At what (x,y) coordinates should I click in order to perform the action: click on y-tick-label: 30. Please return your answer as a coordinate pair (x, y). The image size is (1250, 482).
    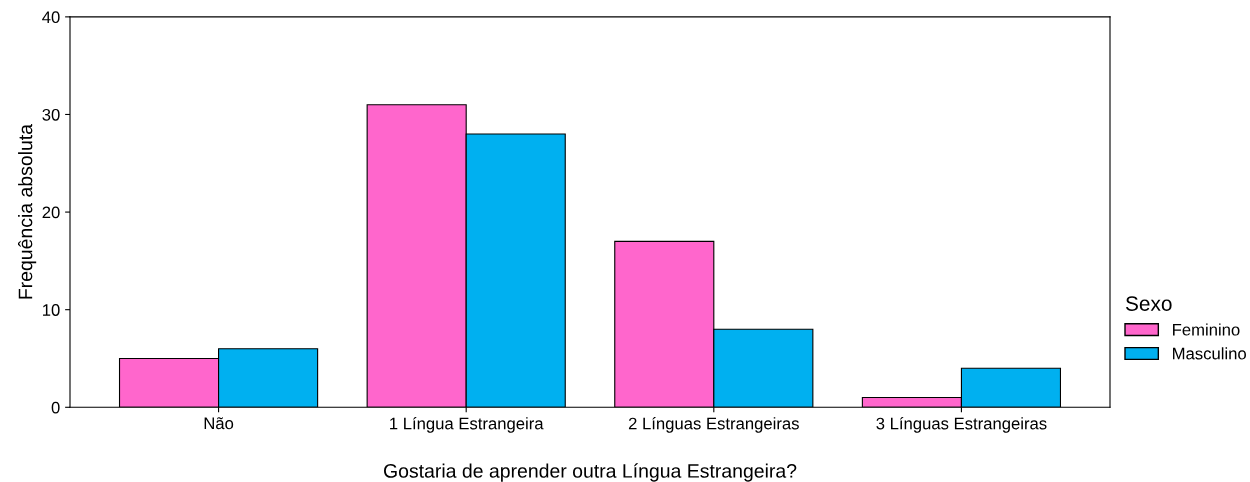
    Looking at the image, I should click on (51, 114).